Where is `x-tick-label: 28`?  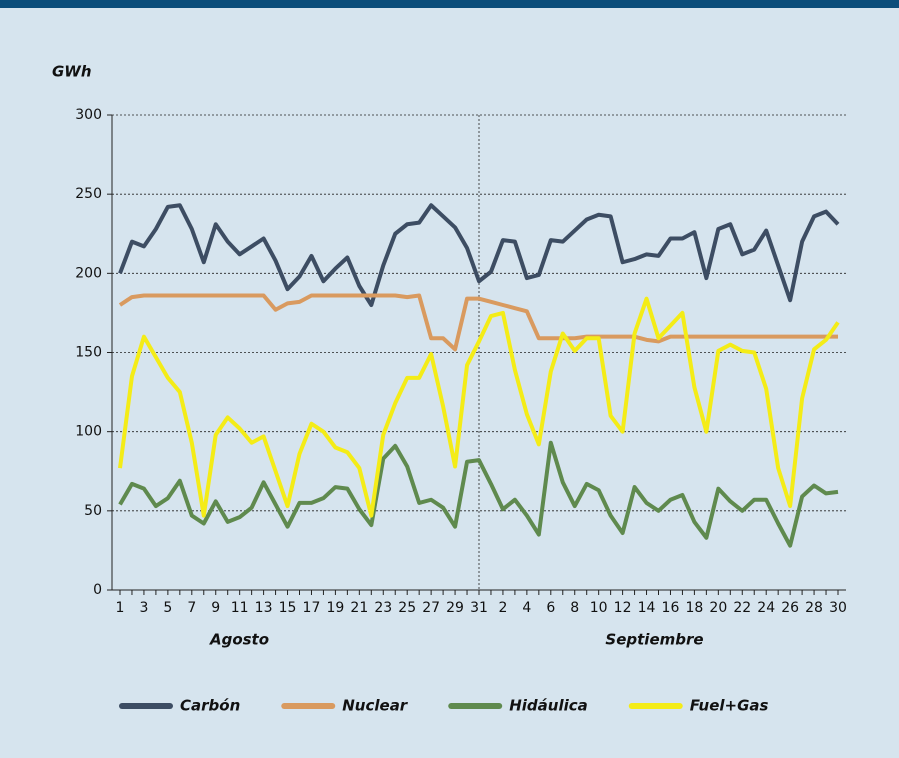 x-tick-label: 28 is located at coordinates (814, 608).